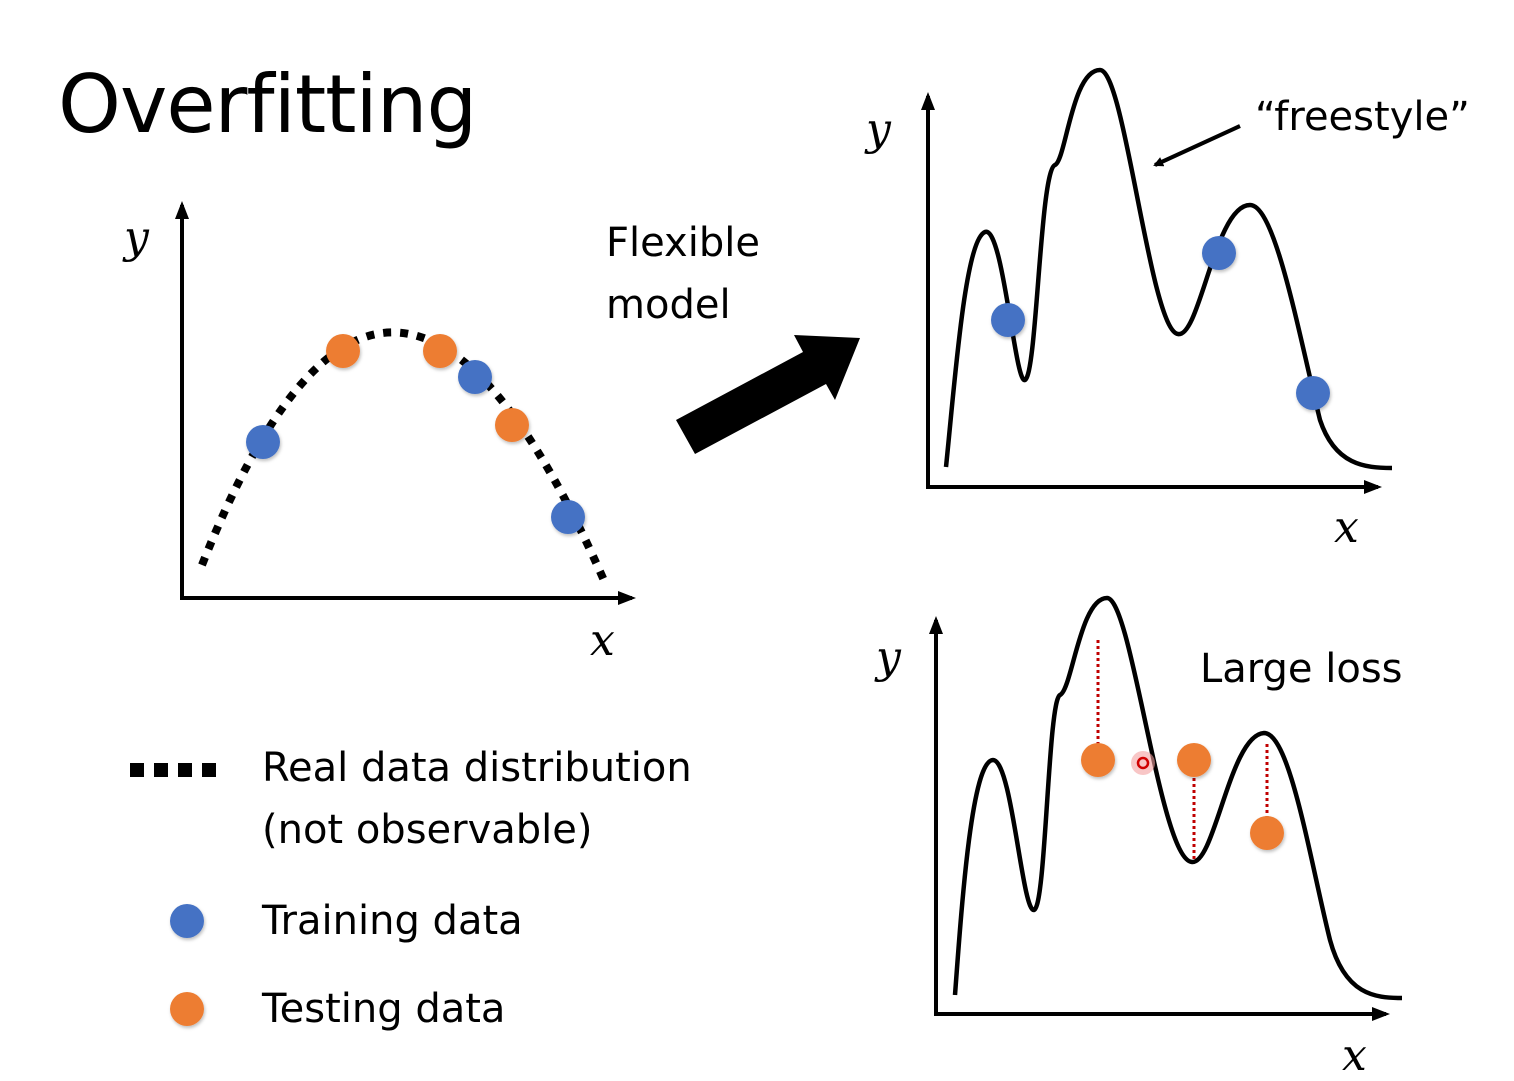 The height and width of the screenshot is (1081, 1514). Describe the element at coordinates (1197, 145) in the screenshot. I see `freestyle-pointer-arrow` at that location.